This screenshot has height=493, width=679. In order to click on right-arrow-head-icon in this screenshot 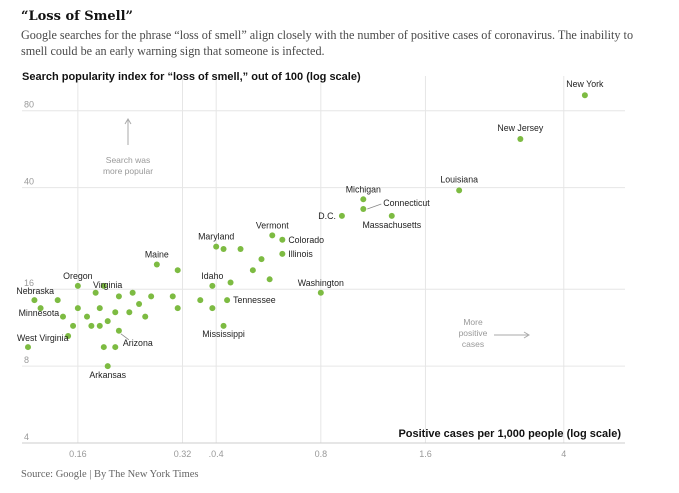, I will do `click(526, 335)`.